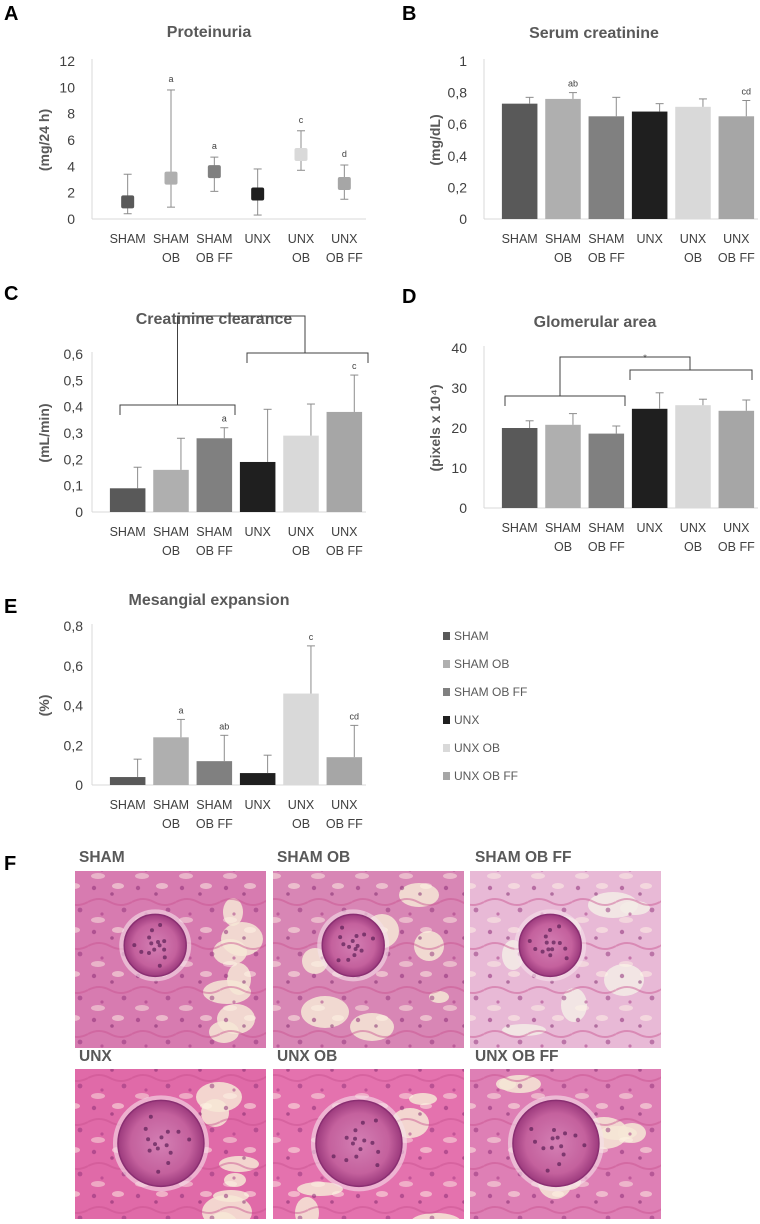 The width and height of the screenshot is (760, 1224). Describe the element at coordinates (74, 433) in the screenshot. I see `y-tick-label: 0,3` at that location.